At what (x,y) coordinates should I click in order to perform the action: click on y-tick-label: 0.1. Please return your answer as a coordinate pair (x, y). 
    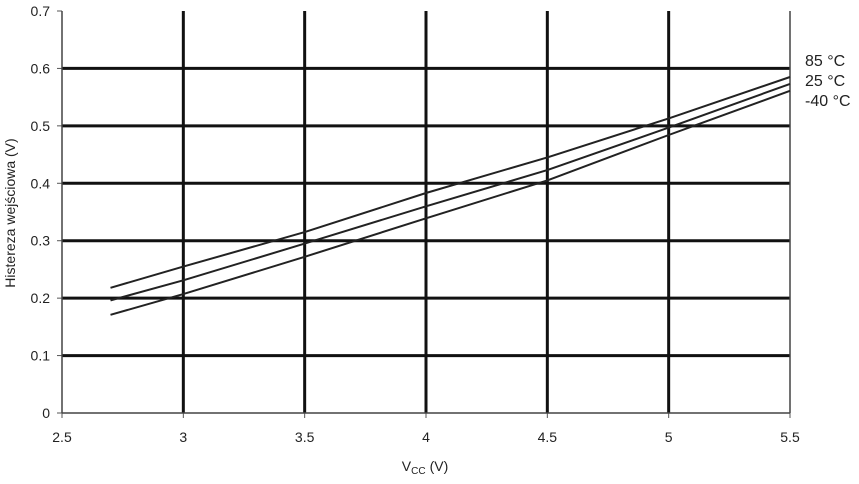
    Looking at the image, I should click on (41, 356).